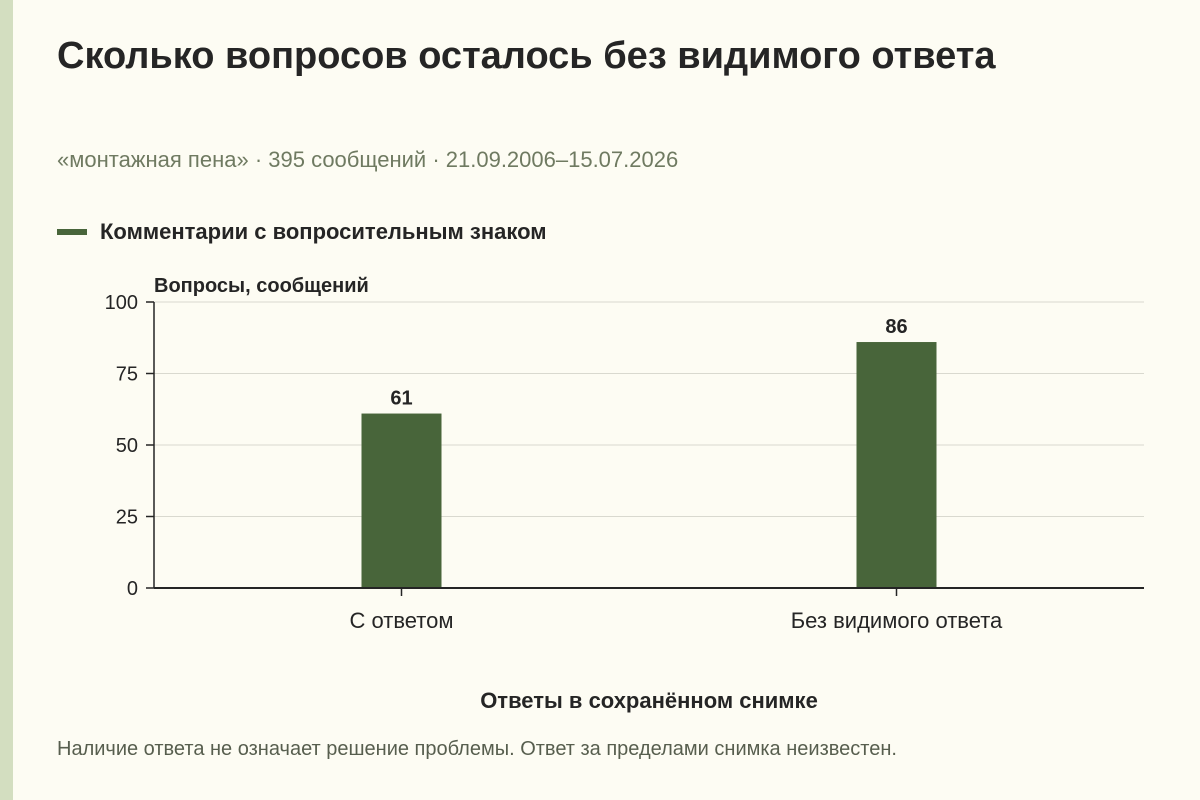 The height and width of the screenshot is (800, 1200). Describe the element at coordinates (897, 620) in the screenshot. I see `x-category-label: Без видимого ответа` at that location.